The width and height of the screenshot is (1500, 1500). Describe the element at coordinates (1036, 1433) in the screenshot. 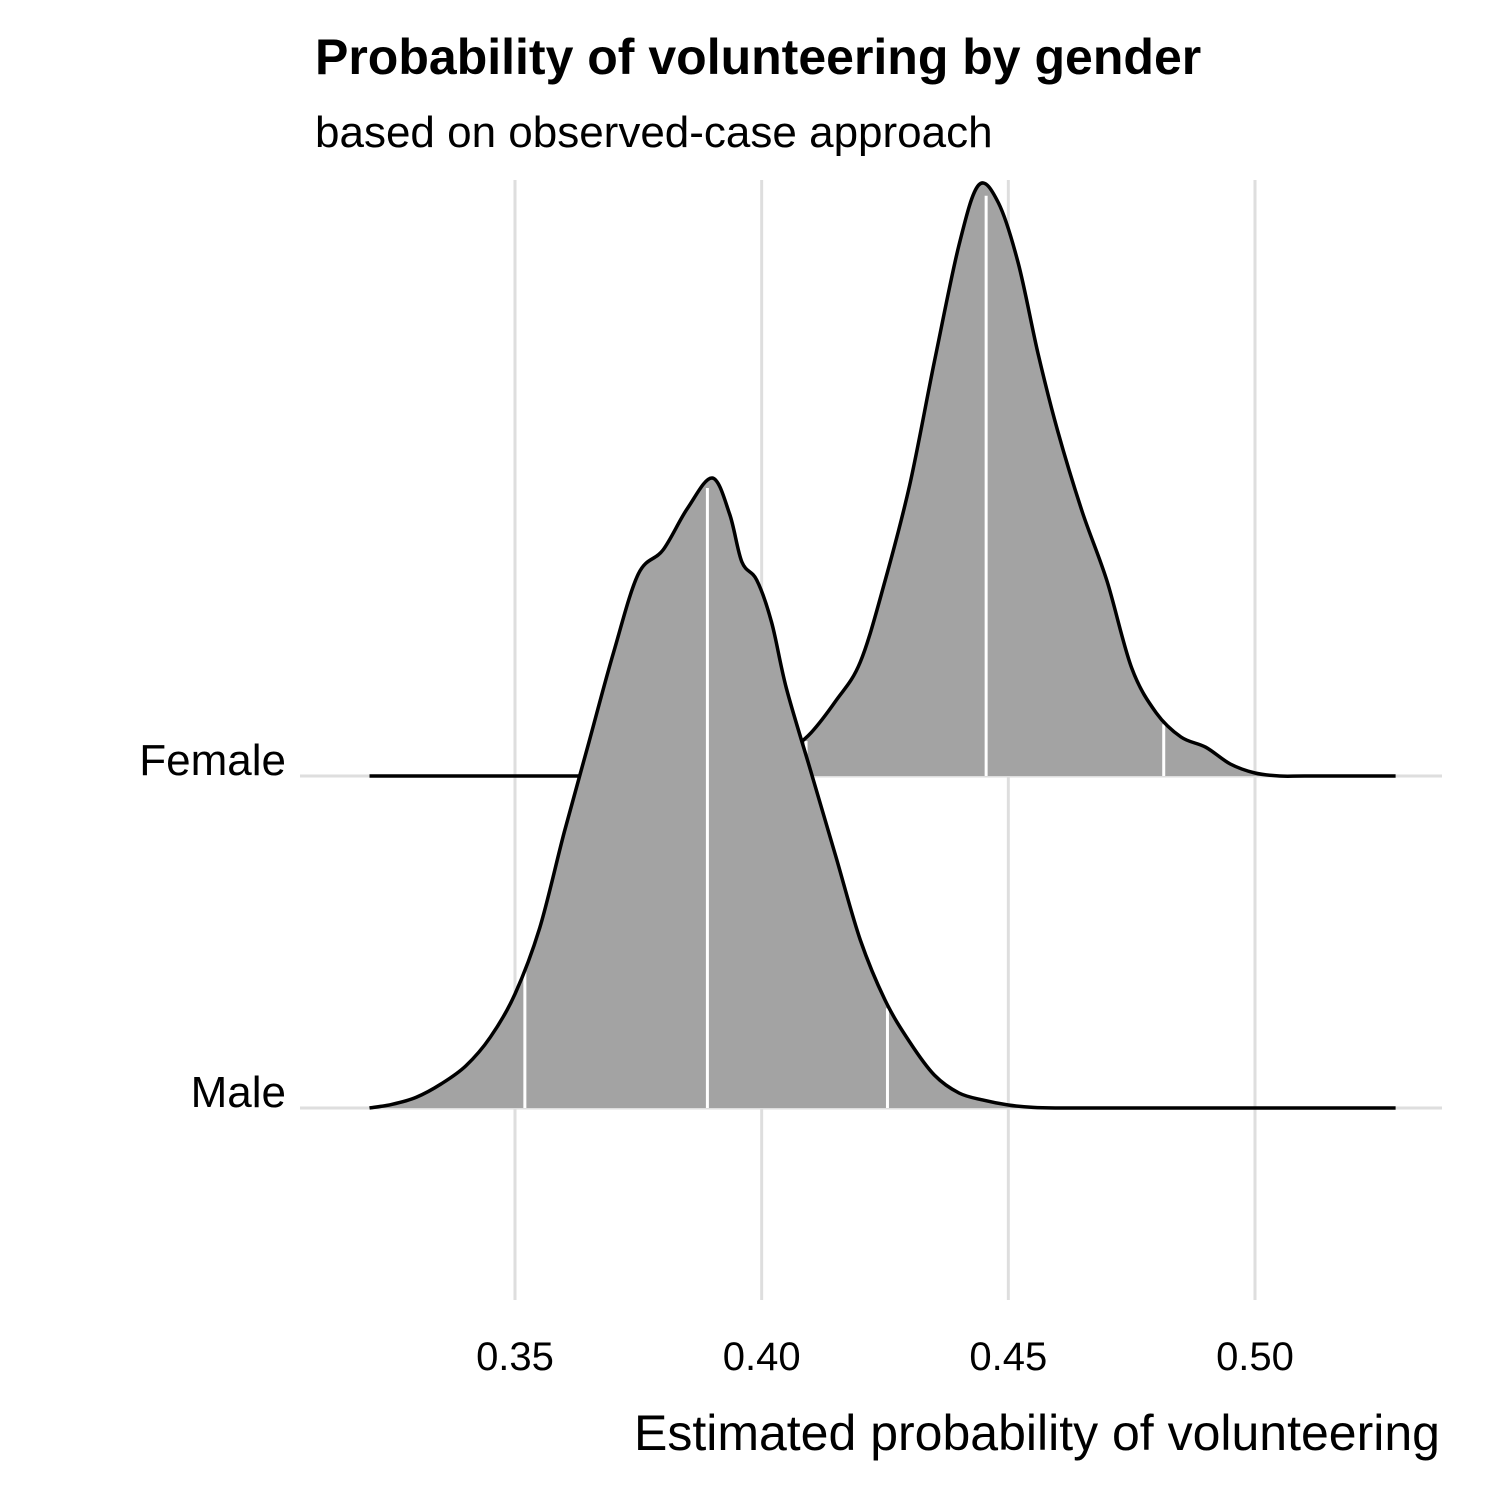

I see `x-axis-label: Estimated probability of volunteering` at that location.